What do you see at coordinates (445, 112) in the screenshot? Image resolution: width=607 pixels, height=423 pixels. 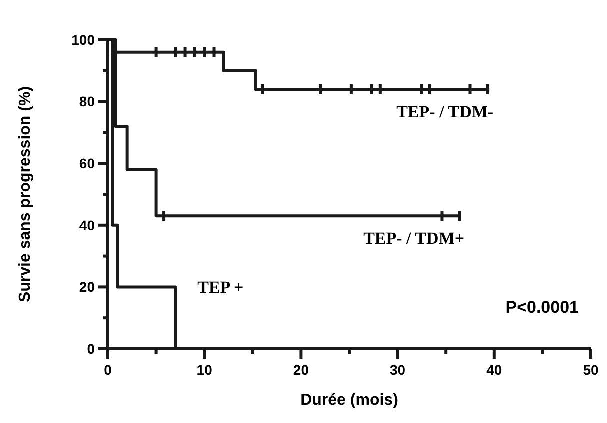 I see `series-label: TEP- / TDM-` at bounding box center [445, 112].